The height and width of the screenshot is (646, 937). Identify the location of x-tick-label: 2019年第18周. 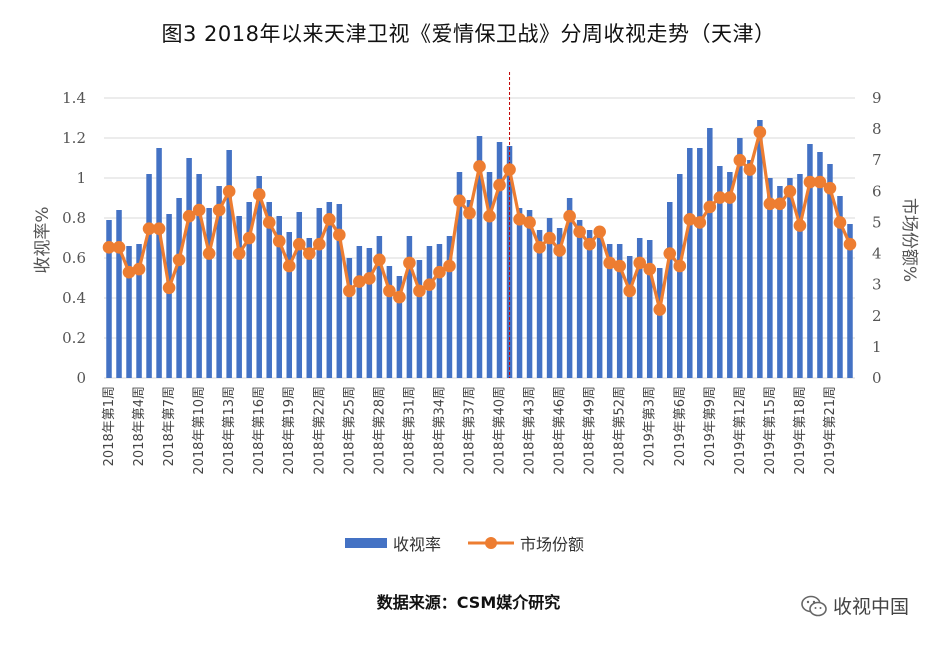
(800, 430).